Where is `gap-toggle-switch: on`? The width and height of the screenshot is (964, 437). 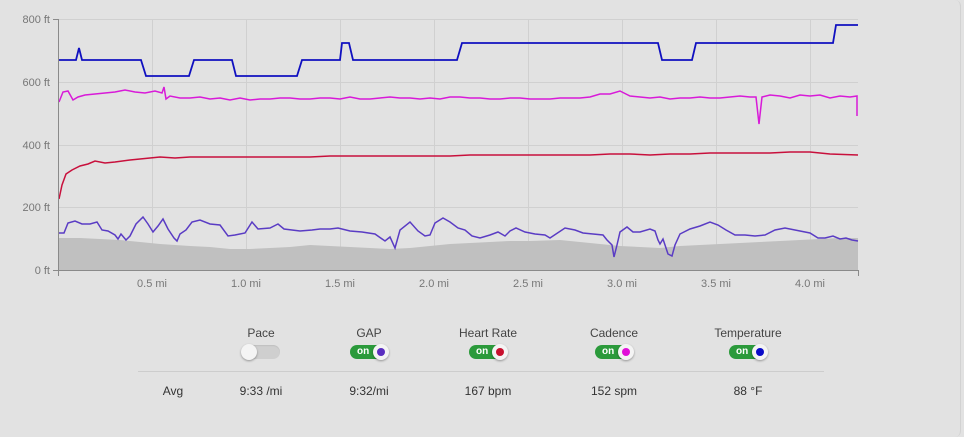
gap-toggle-switch: on is located at coordinates (369, 352).